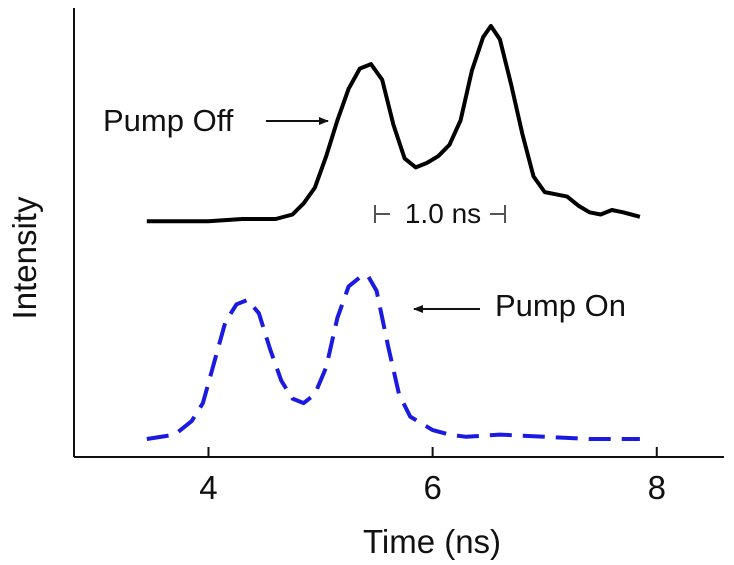 The width and height of the screenshot is (734, 565). Describe the element at coordinates (168, 120) in the screenshot. I see `pump-off-label: Pump Off` at that location.